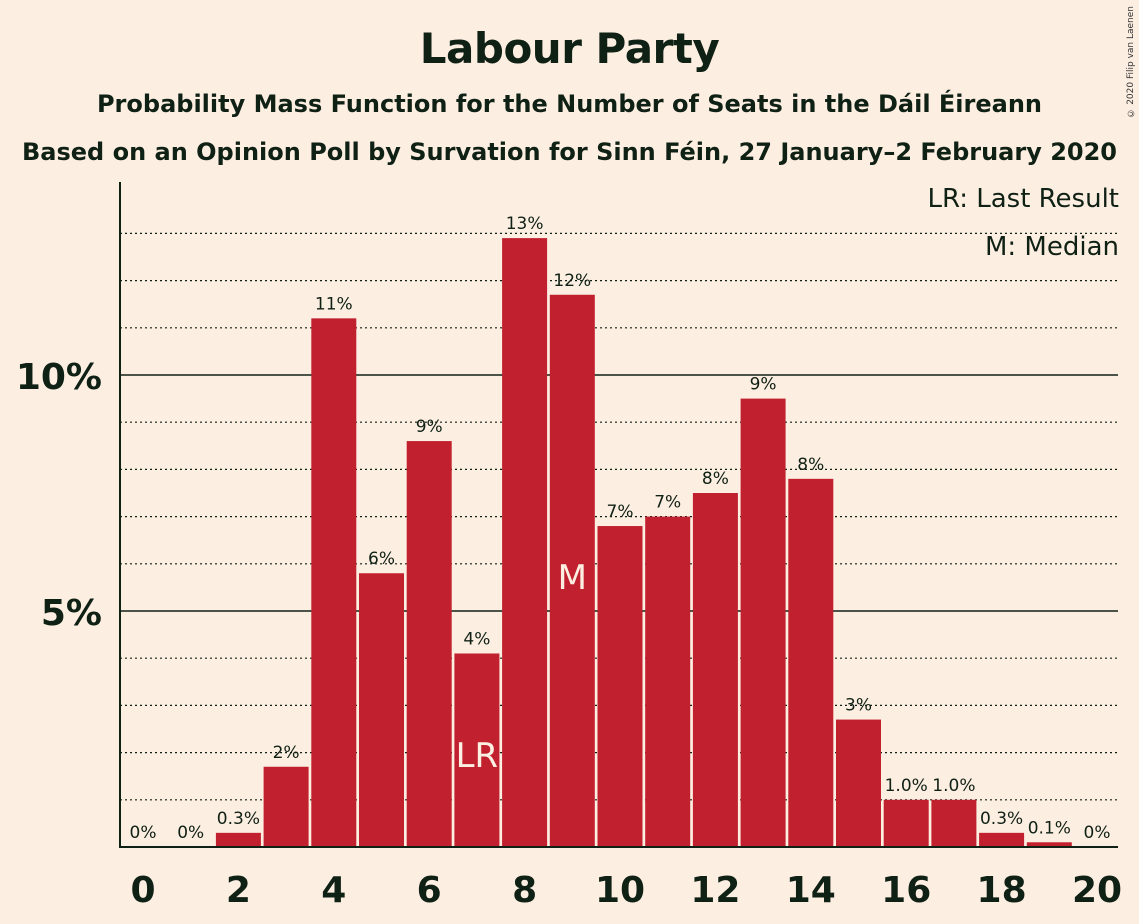  What do you see at coordinates (71, 613) in the screenshot?
I see `y-tick-label: 5%` at bounding box center [71, 613].